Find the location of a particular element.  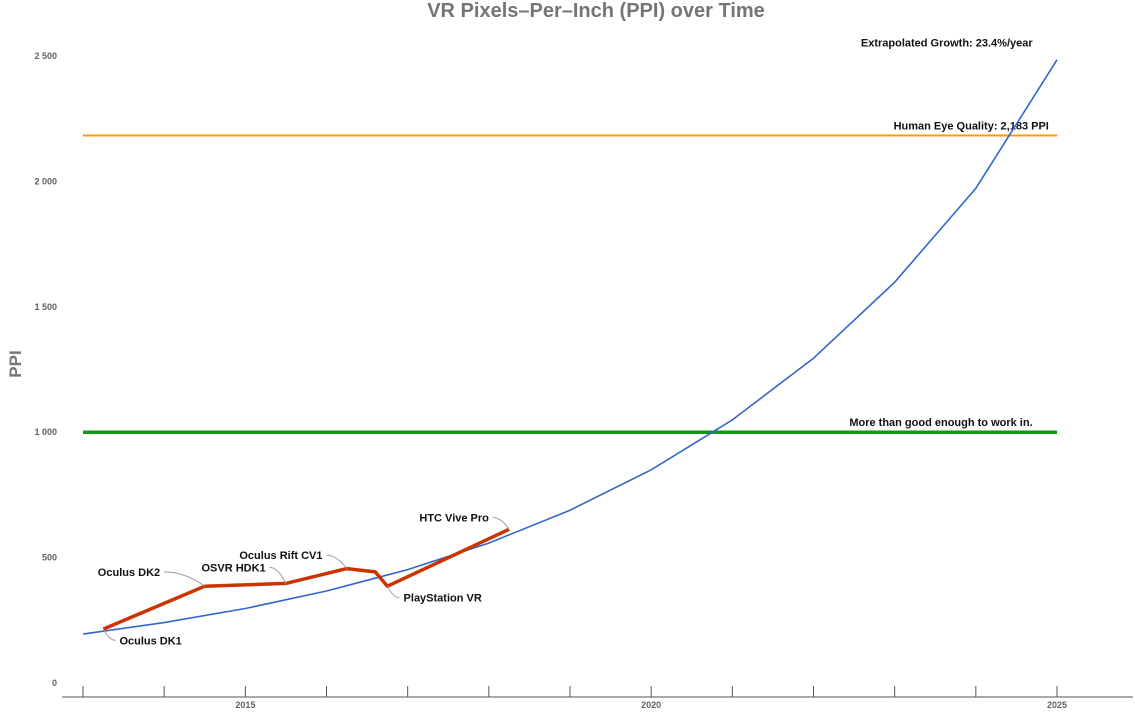

y-tick-label: 2 000 is located at coordinates (45, 181).